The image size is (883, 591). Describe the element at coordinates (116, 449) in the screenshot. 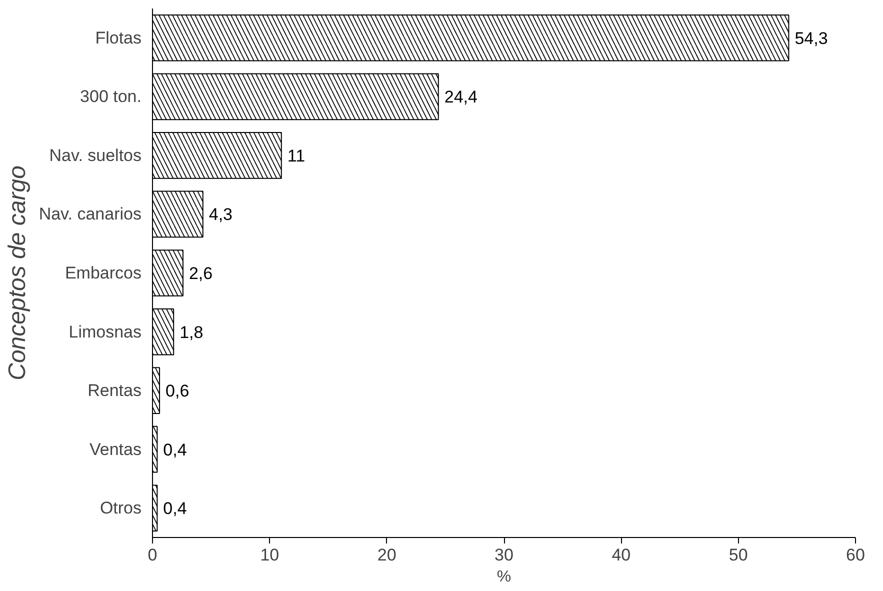

I see `y-tick-label: Ventas` at that location.